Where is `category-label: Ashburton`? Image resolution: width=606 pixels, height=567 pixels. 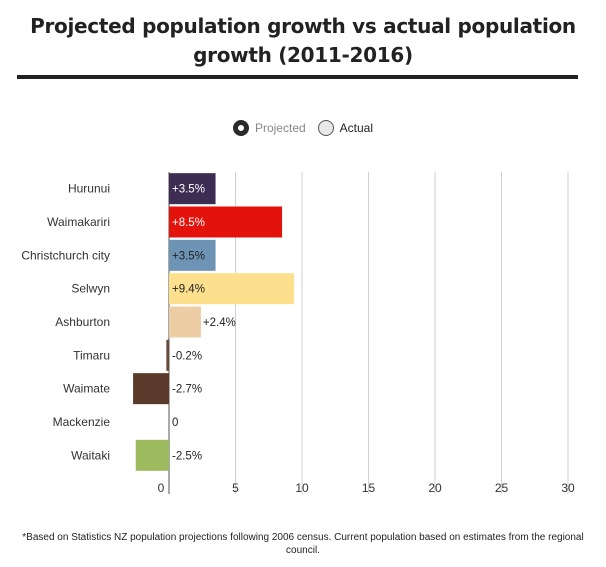
category-label: Ashburton is located at coordinates (82, 322).